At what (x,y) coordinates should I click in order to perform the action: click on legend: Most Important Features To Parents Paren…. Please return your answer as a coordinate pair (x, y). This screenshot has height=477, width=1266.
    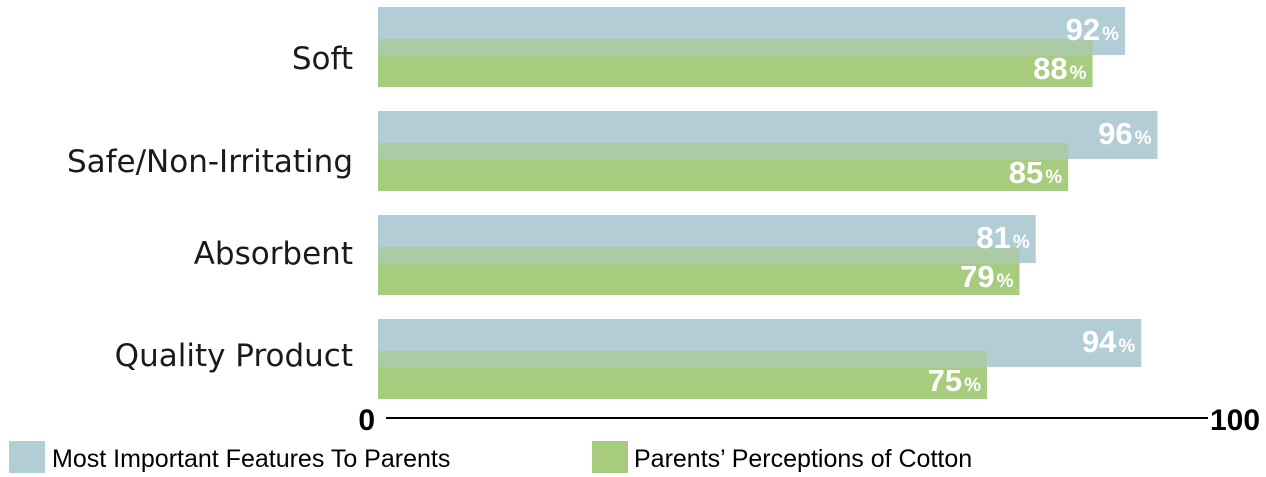
    Looking at the image, I should click on (490, 457).